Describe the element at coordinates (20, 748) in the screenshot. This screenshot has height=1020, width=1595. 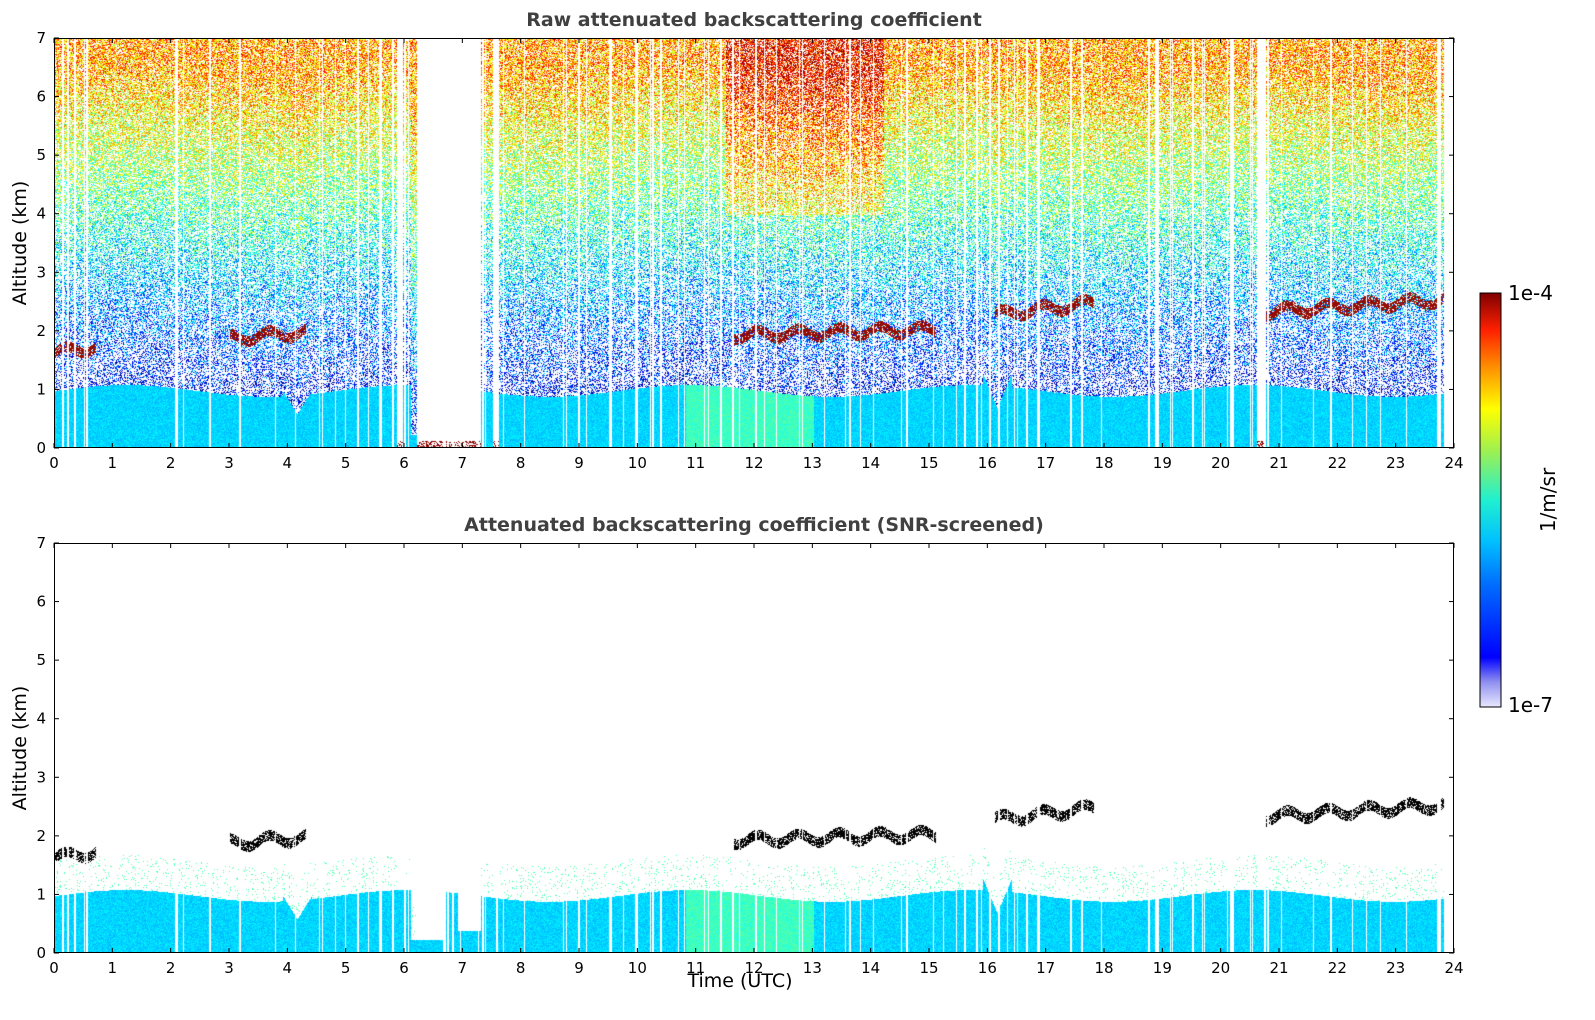
I see `bottom-y-axis-label: Altitude (km)` at that location.